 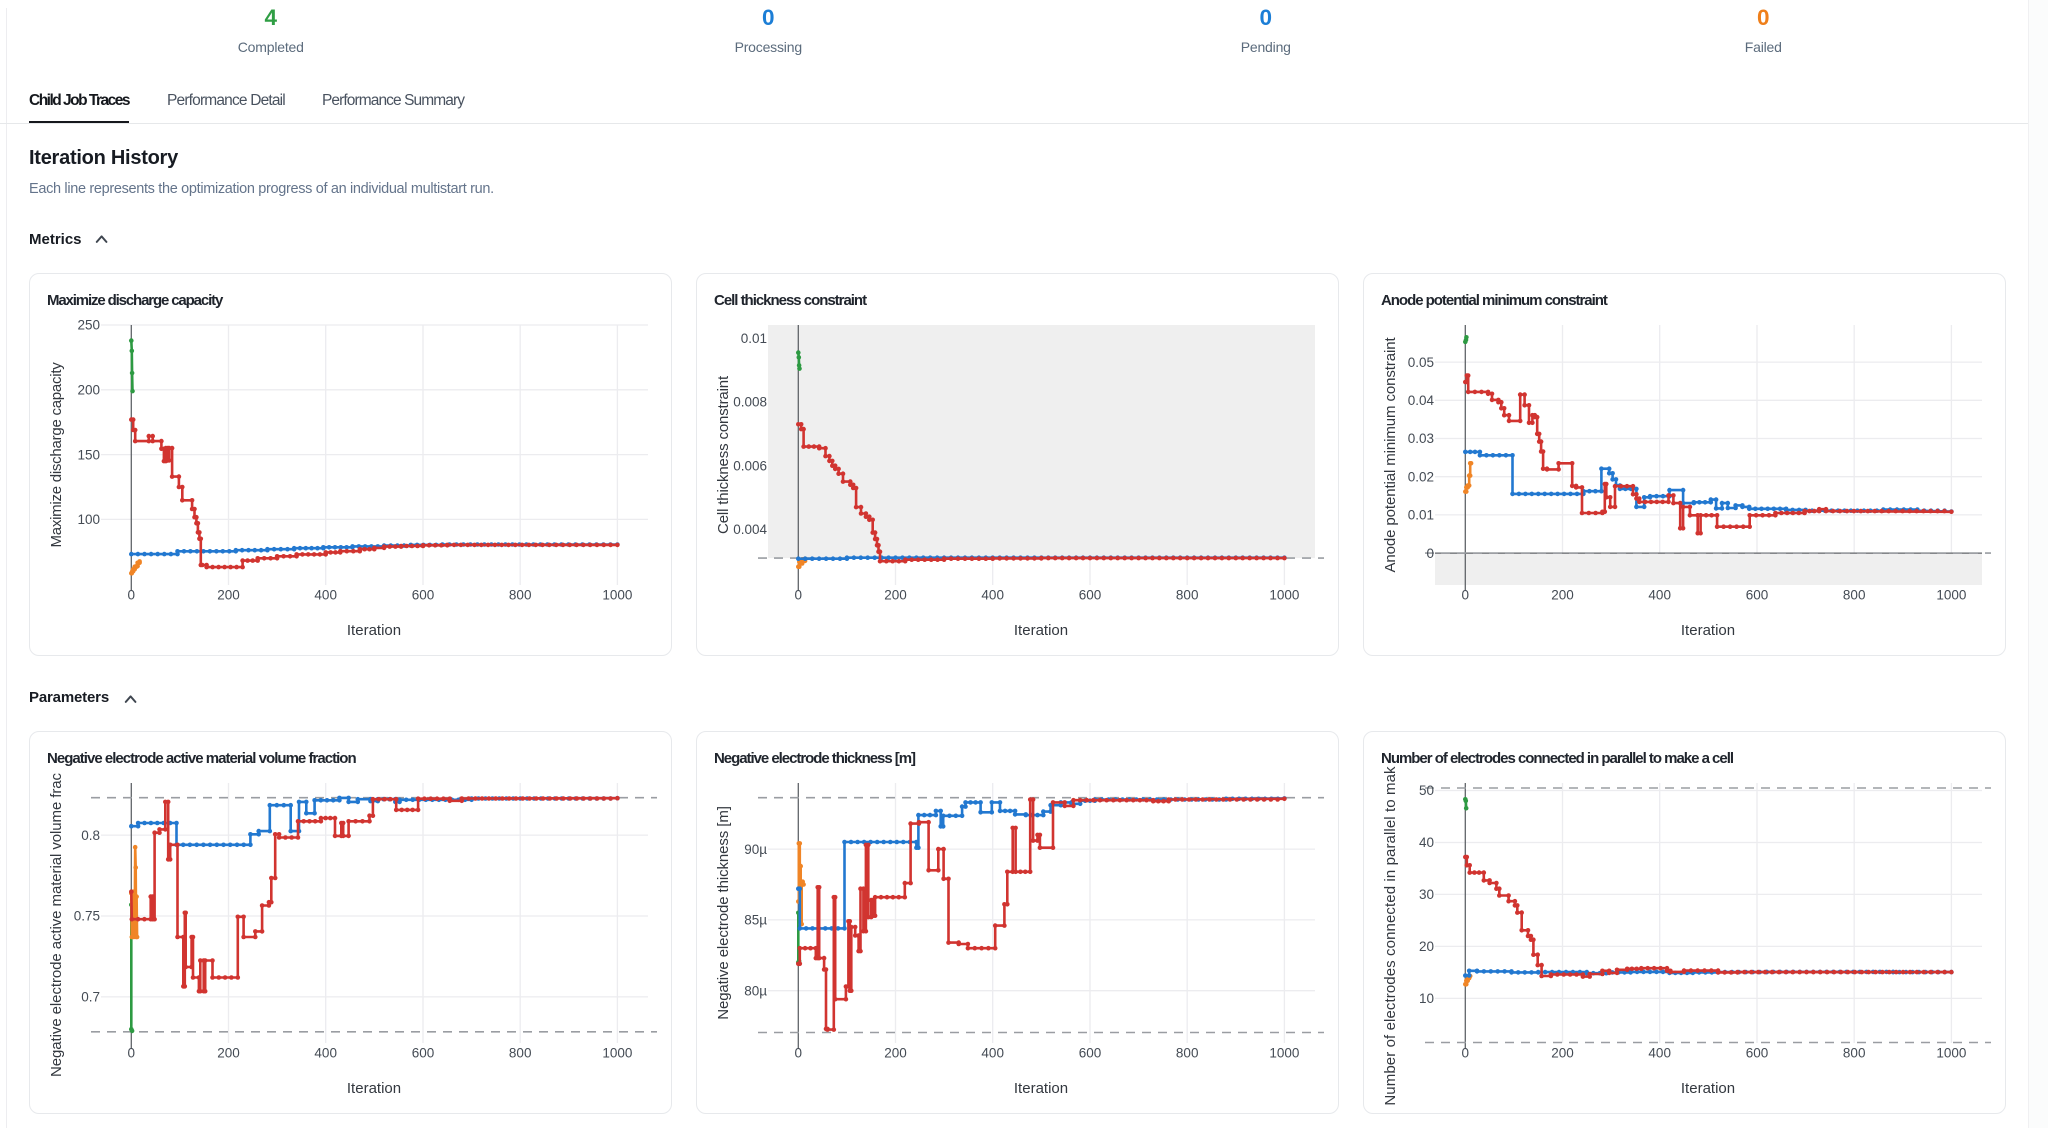 What do you see at coordinates (1421, 362) in the screenshot?
I see `svg-text: 0.05` at bounding box center [1421, 362].